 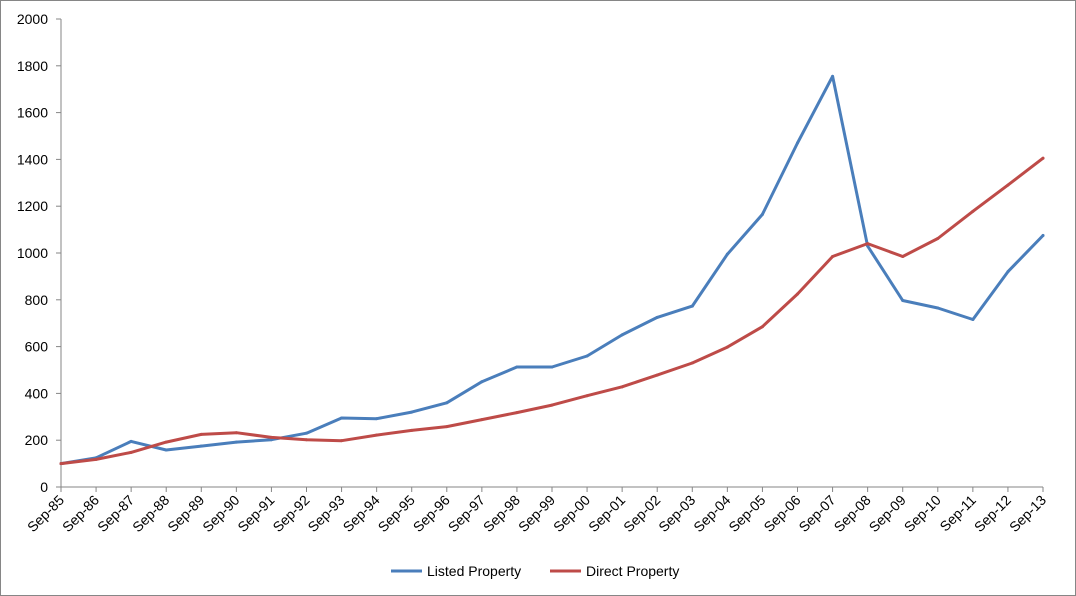 I want to click on x-tick-label: Sep-13, so click(x=1027, y=513).